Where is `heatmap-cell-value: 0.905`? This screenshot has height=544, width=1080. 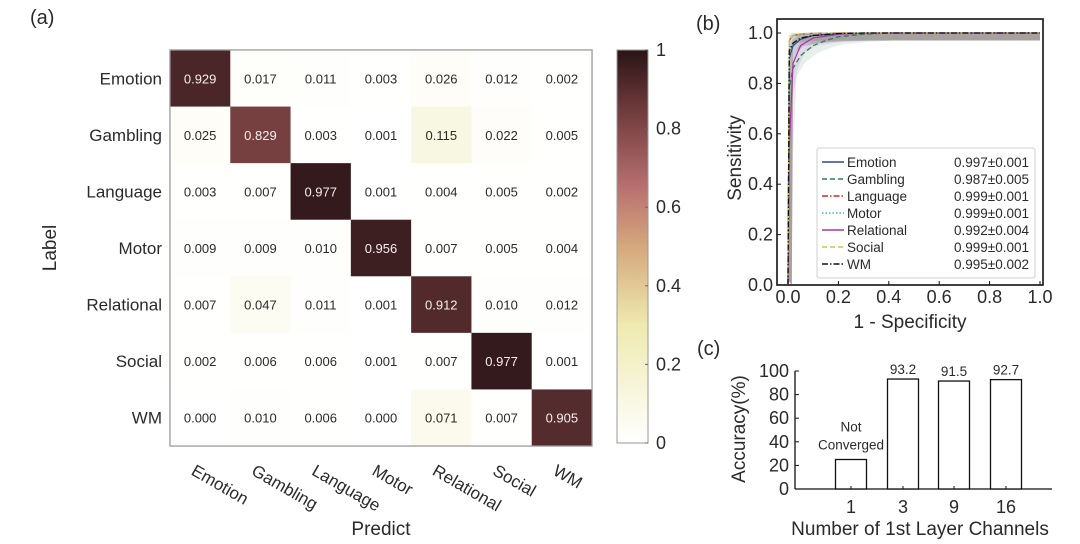 heatmap-cell-value: 0.905 is located at coordinates (562, 418).